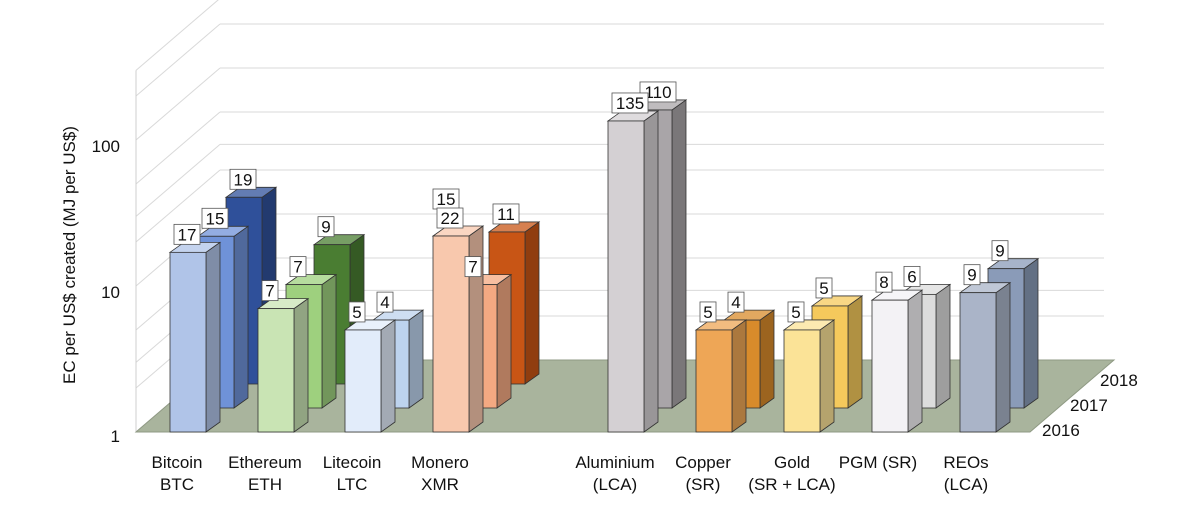 This screenshot has width=1200, height=520. I want to click on value-label: 6, so click(912, 276).